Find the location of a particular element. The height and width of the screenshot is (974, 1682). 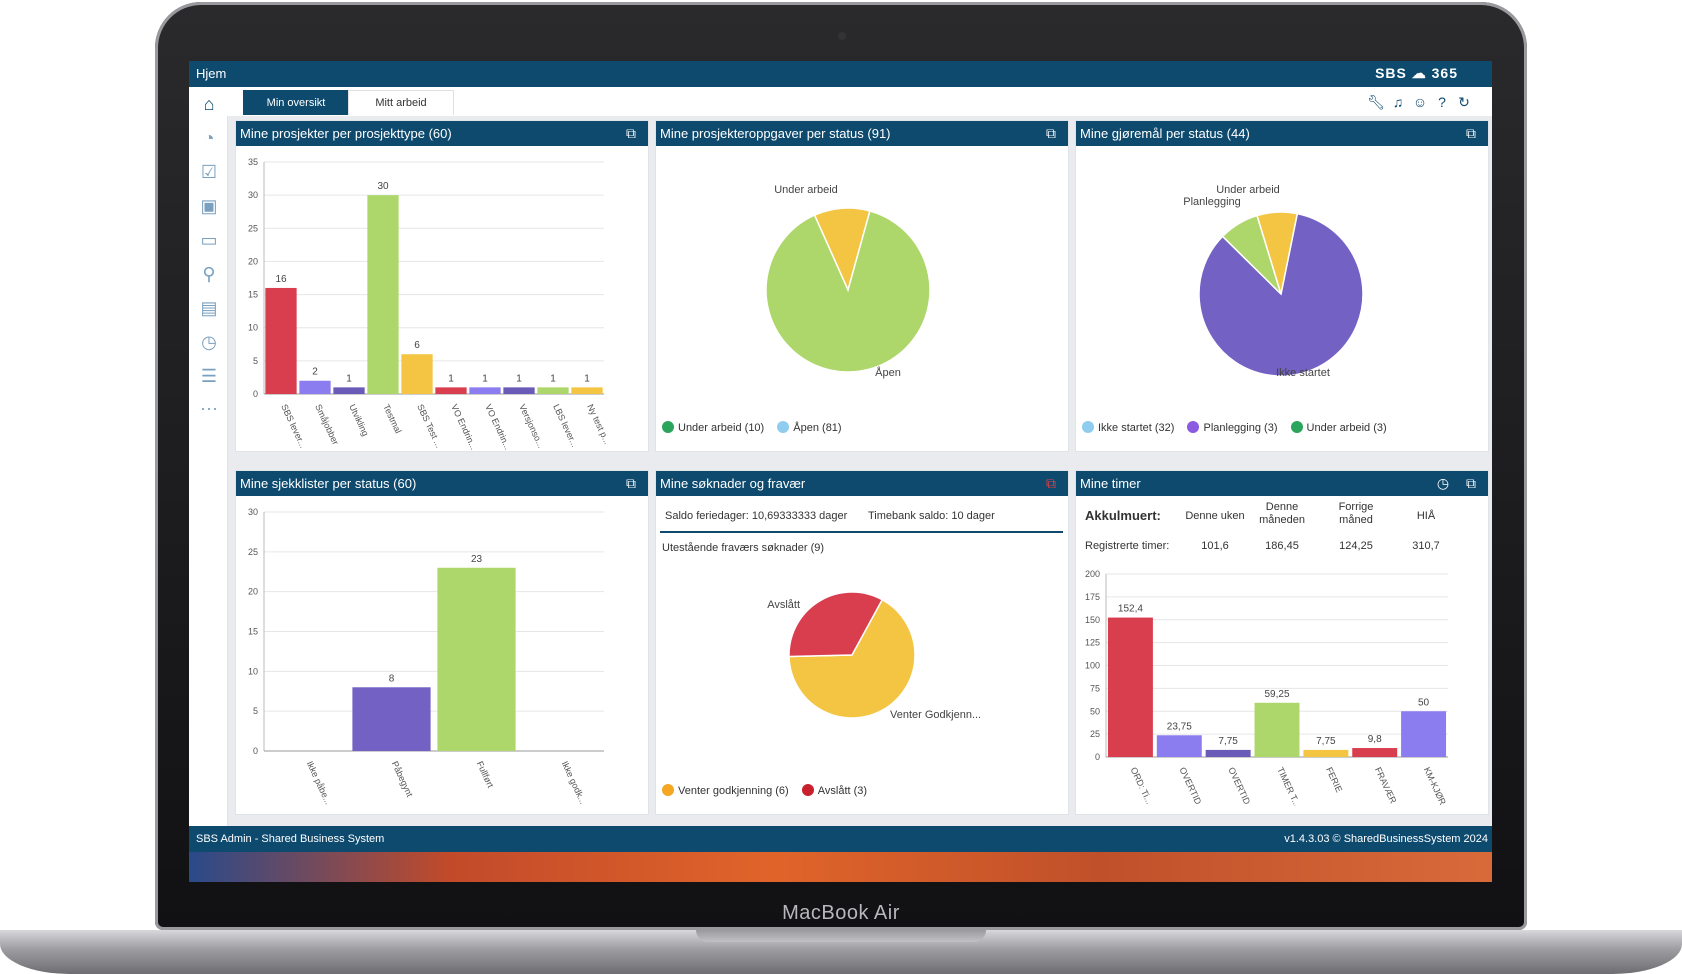

document-icon: ▤ is located at coordinates (209, 308).